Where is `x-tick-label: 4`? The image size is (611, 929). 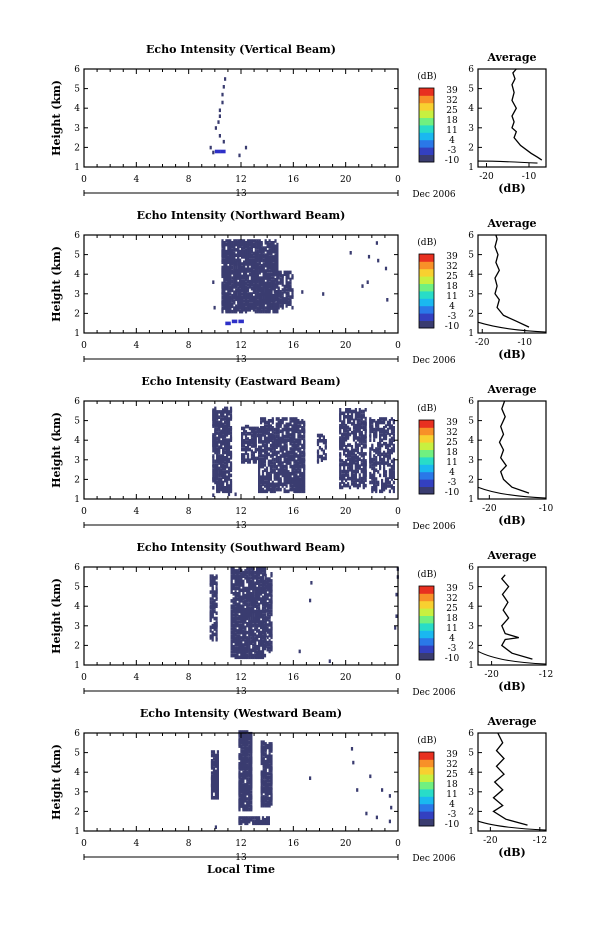
x-tick-label: 4 is located at coordinates (136, 844).